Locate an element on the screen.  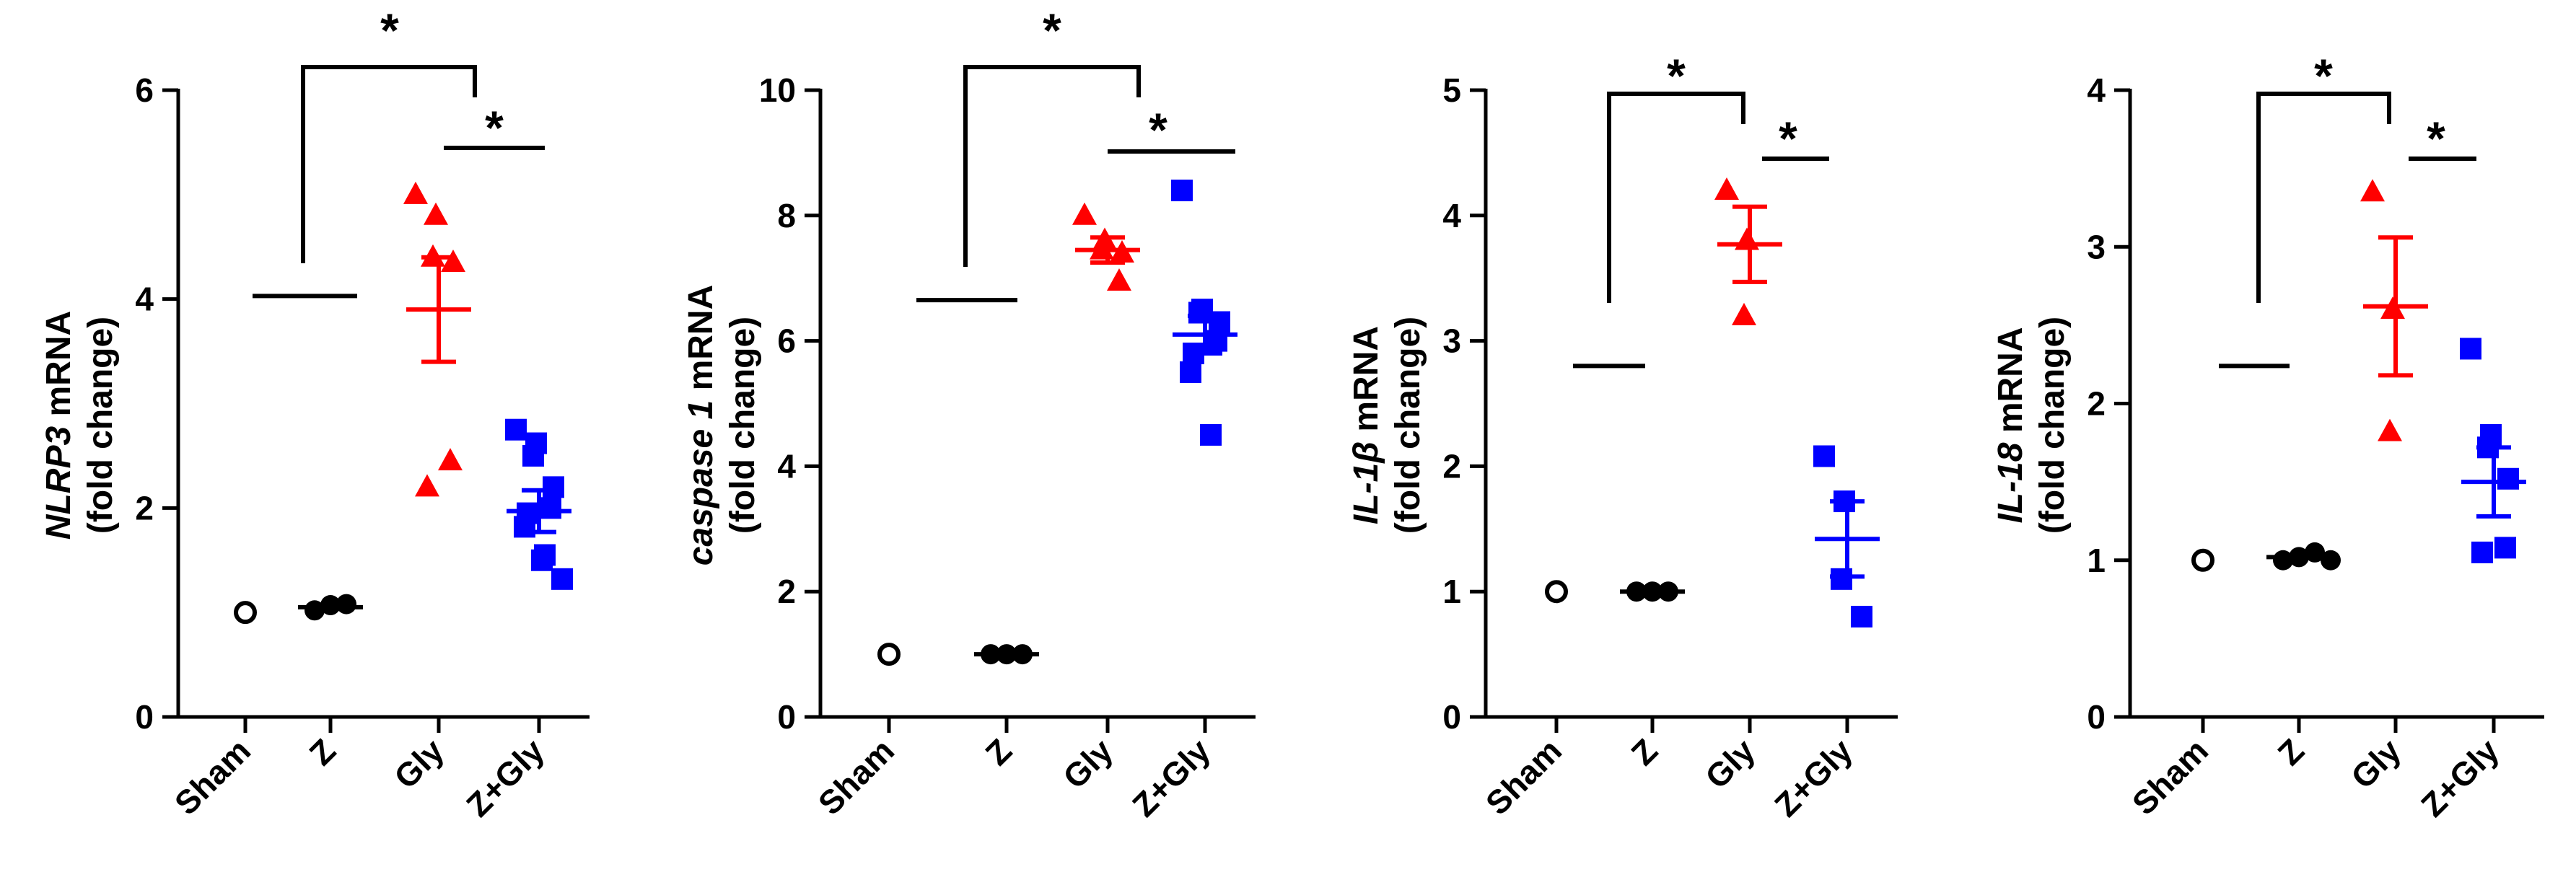
y-axis-label: NLRP3 mRNA is located at coordinates (59, 426).